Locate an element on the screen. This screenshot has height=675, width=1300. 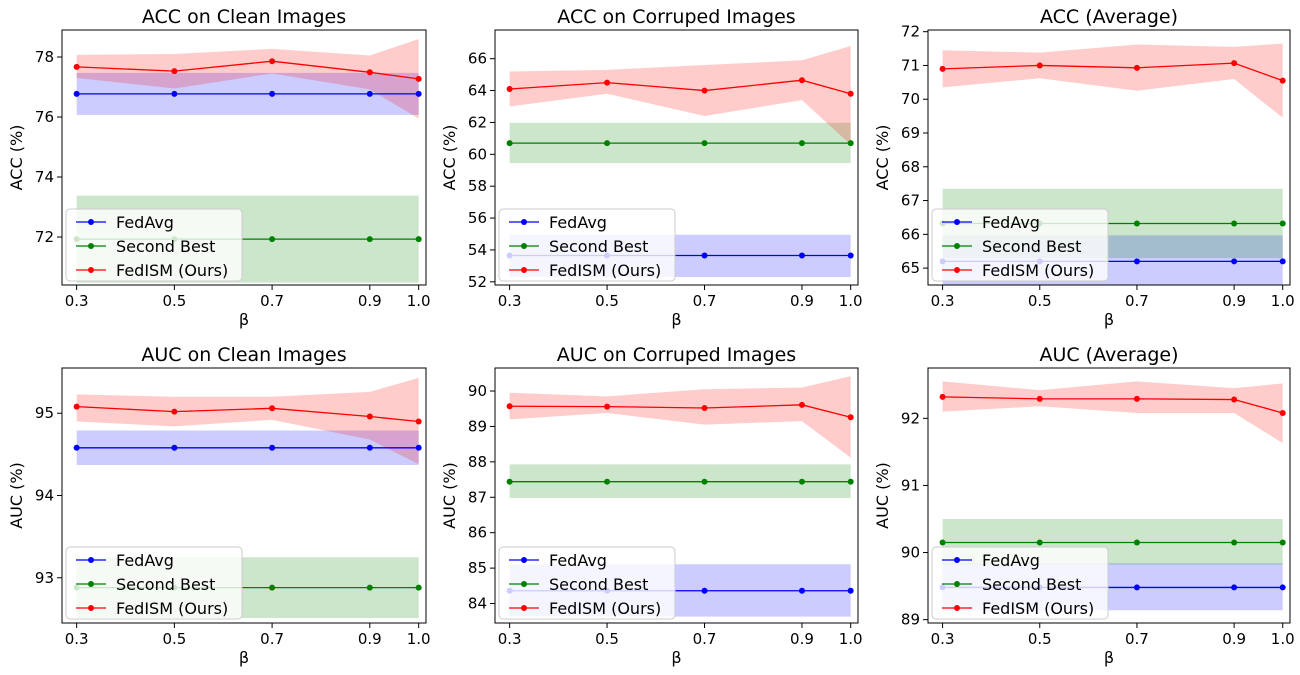
y-tick-label: 90 is located at coordinates (477, 391).